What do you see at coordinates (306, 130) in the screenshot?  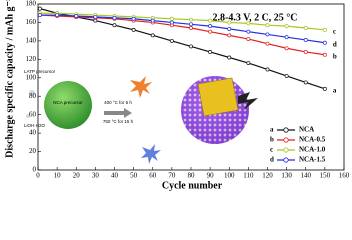 I see `legend-label: NCA` at bounding box center [306, 130].